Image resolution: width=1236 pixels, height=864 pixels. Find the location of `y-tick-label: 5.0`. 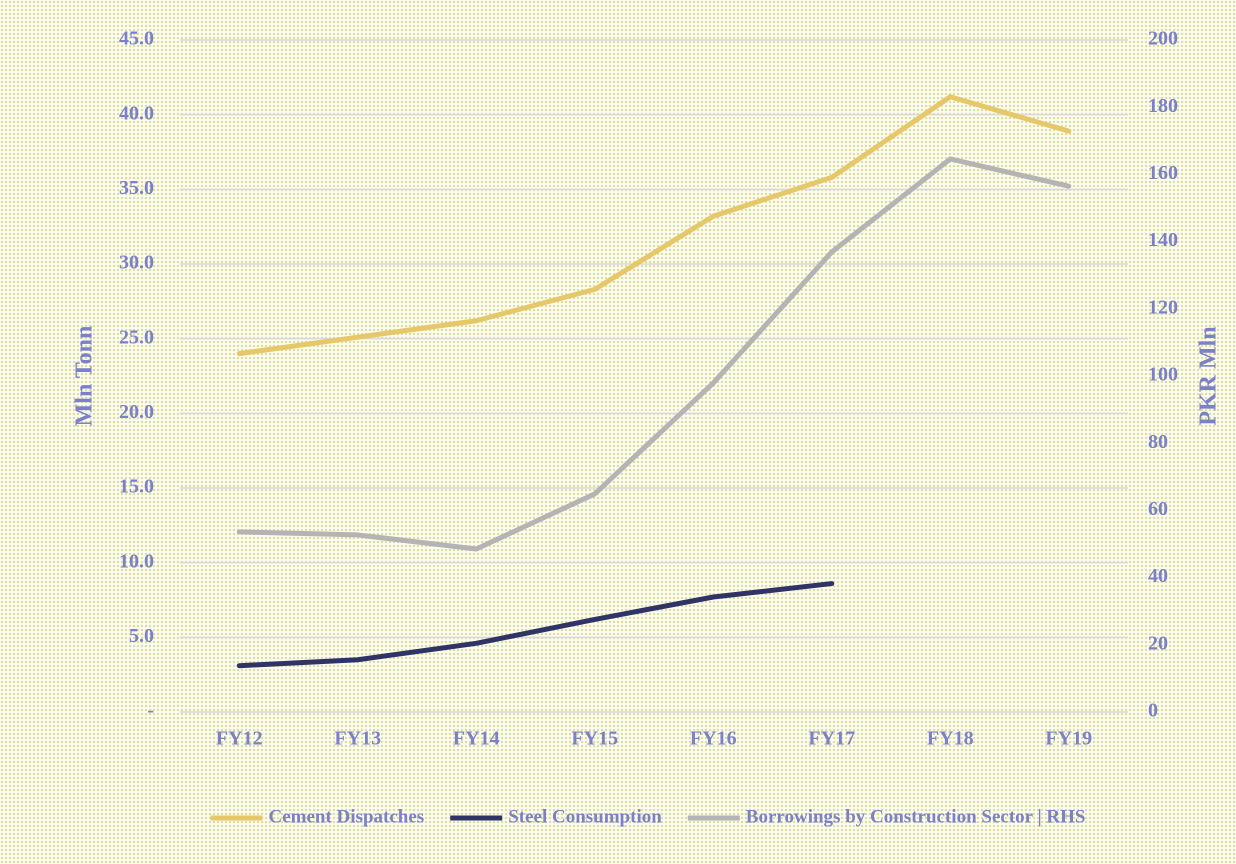

y-tick-label: 5.0 is located at coordinates (141, 636).